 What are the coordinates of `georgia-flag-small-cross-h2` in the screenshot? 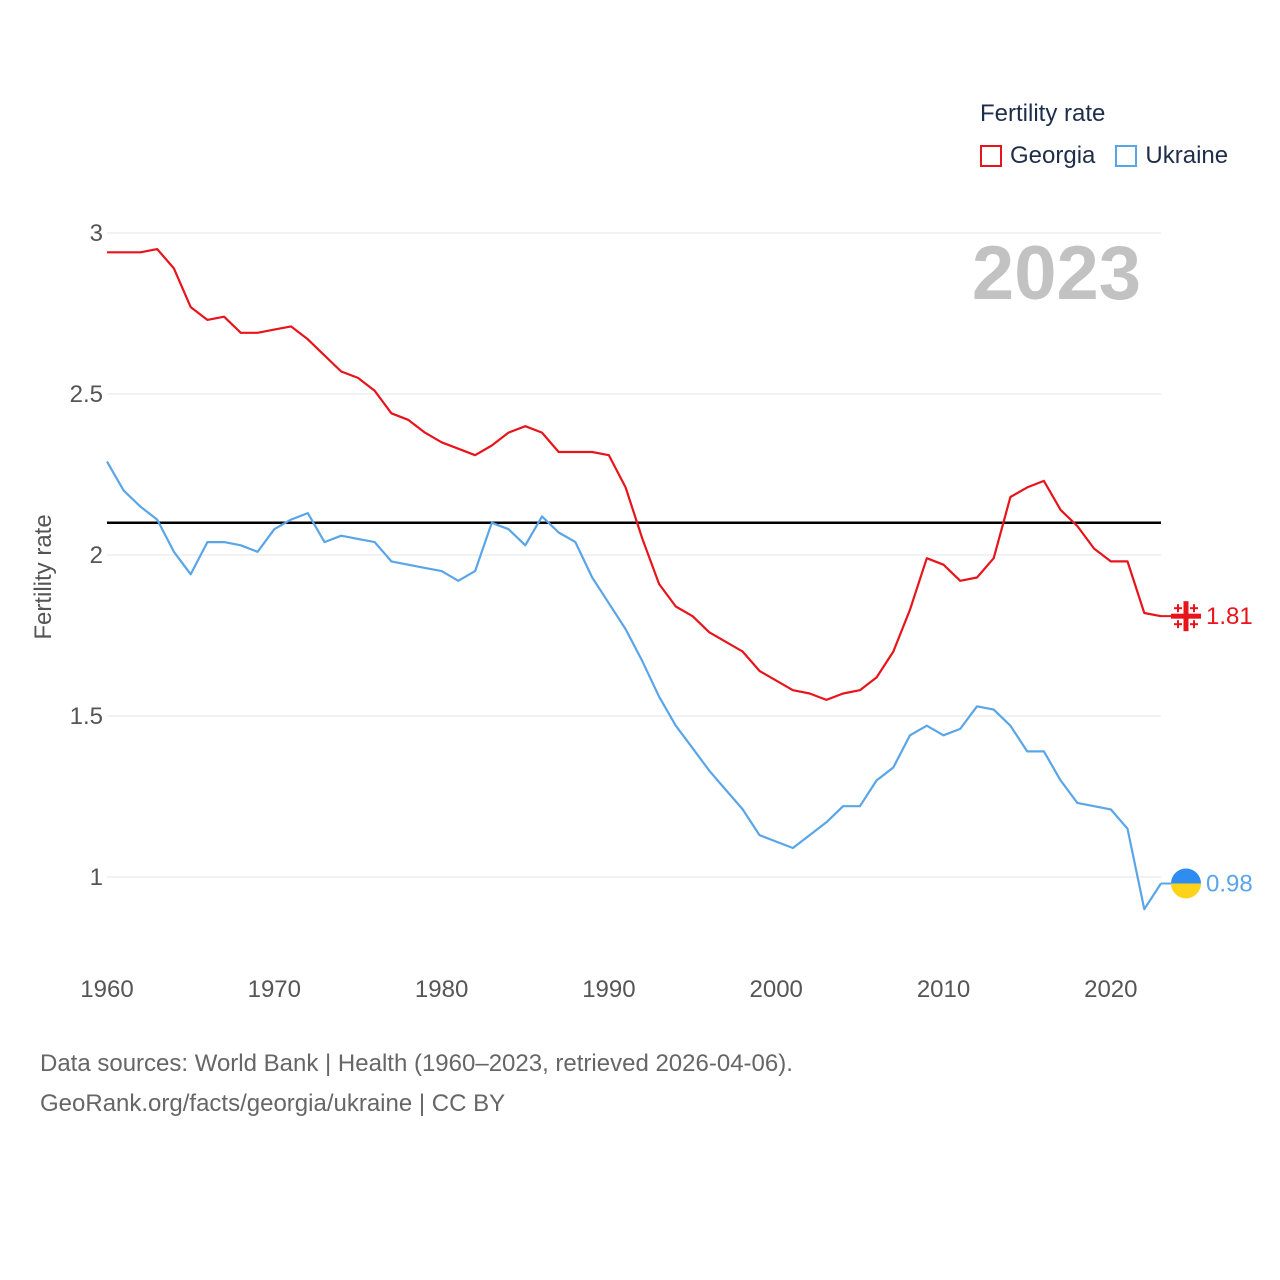 It's located at (1178, 624).